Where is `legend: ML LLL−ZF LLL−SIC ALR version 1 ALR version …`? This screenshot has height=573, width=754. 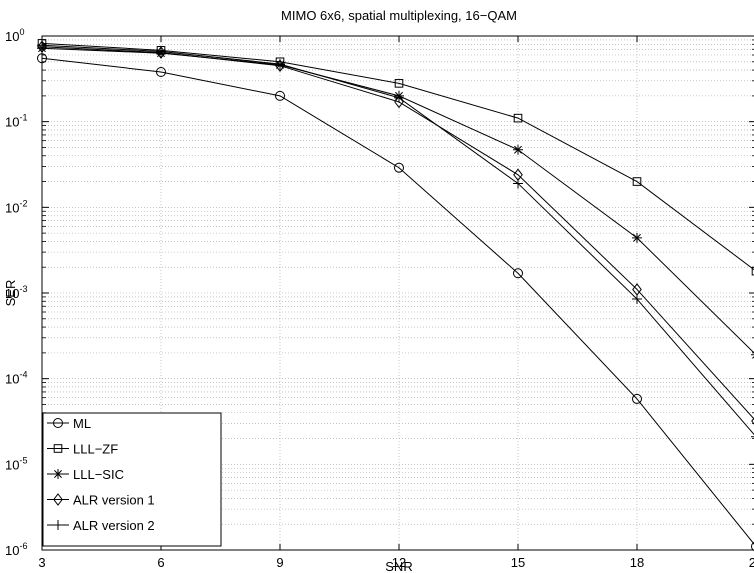
legend: ML LLL−ZF LLL−SIC ALR version 1 ALR version … is located at coordinates (132, 479).